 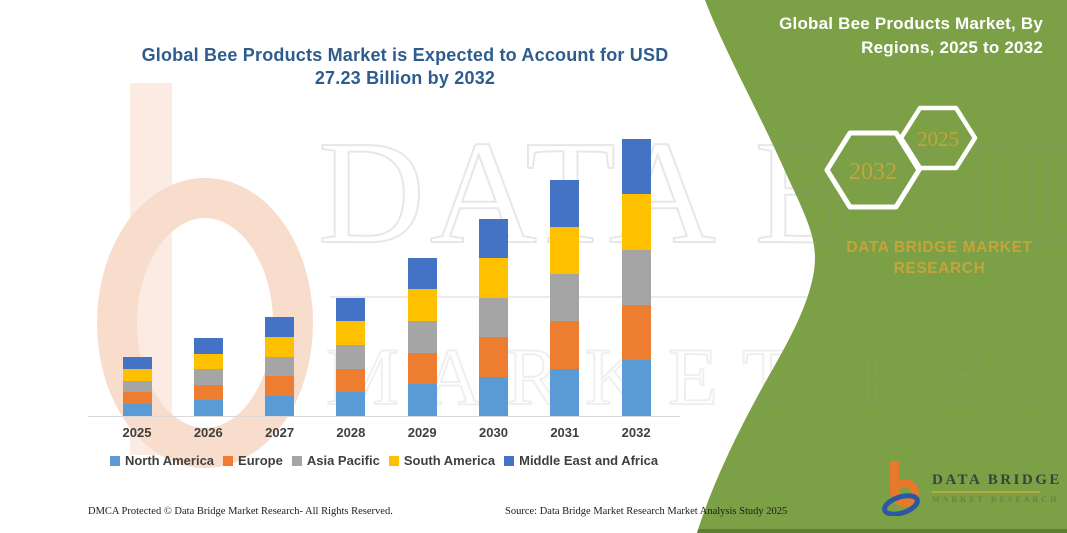 I want to click on bar-segment-2031-europe, so click(x=565, y=345).